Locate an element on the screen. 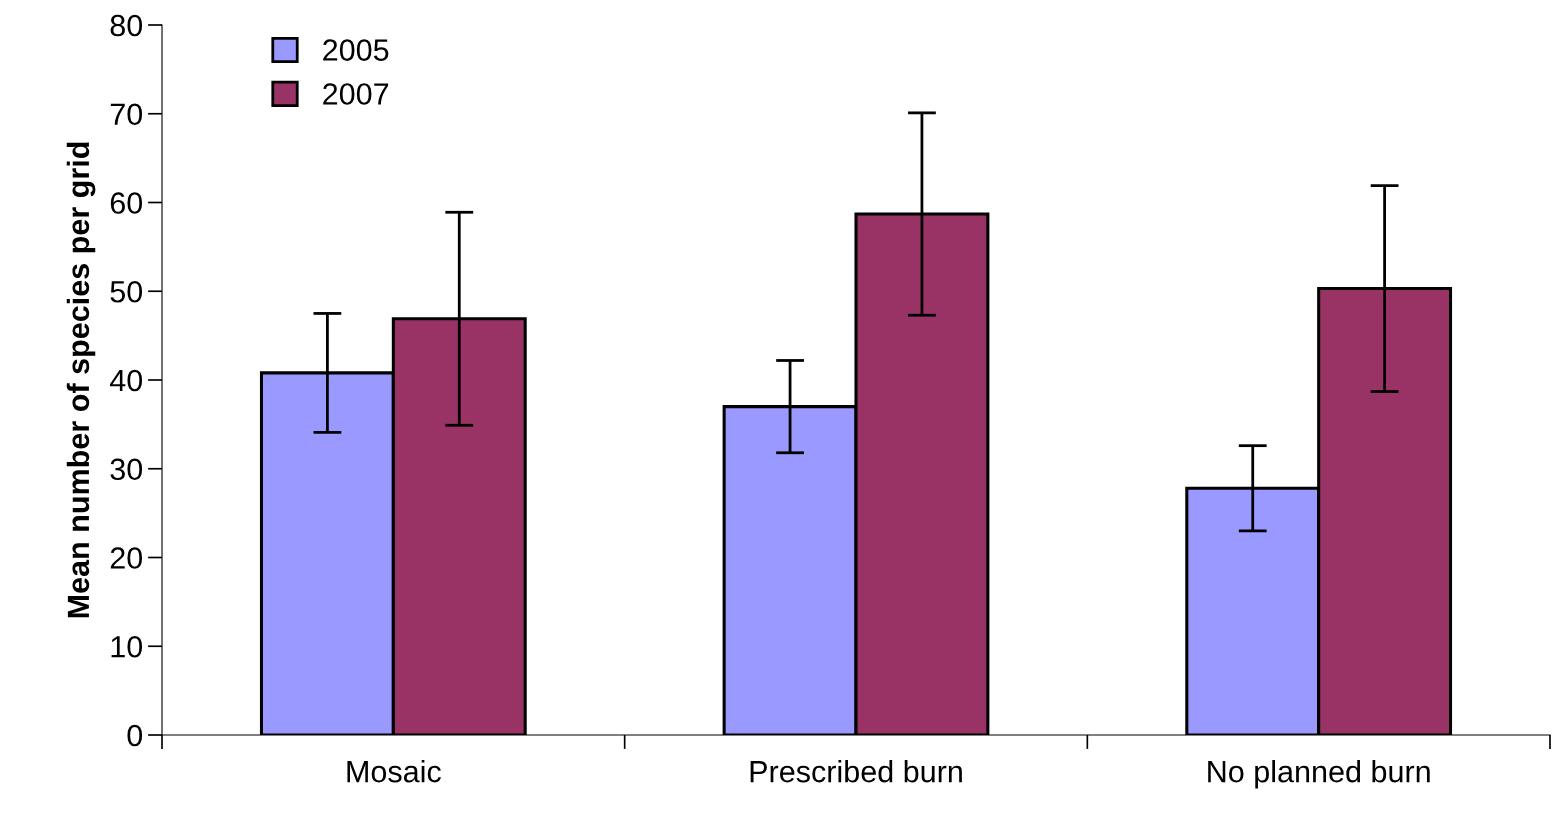  y-tick-label: 0 is located at coordinates (135, 735).